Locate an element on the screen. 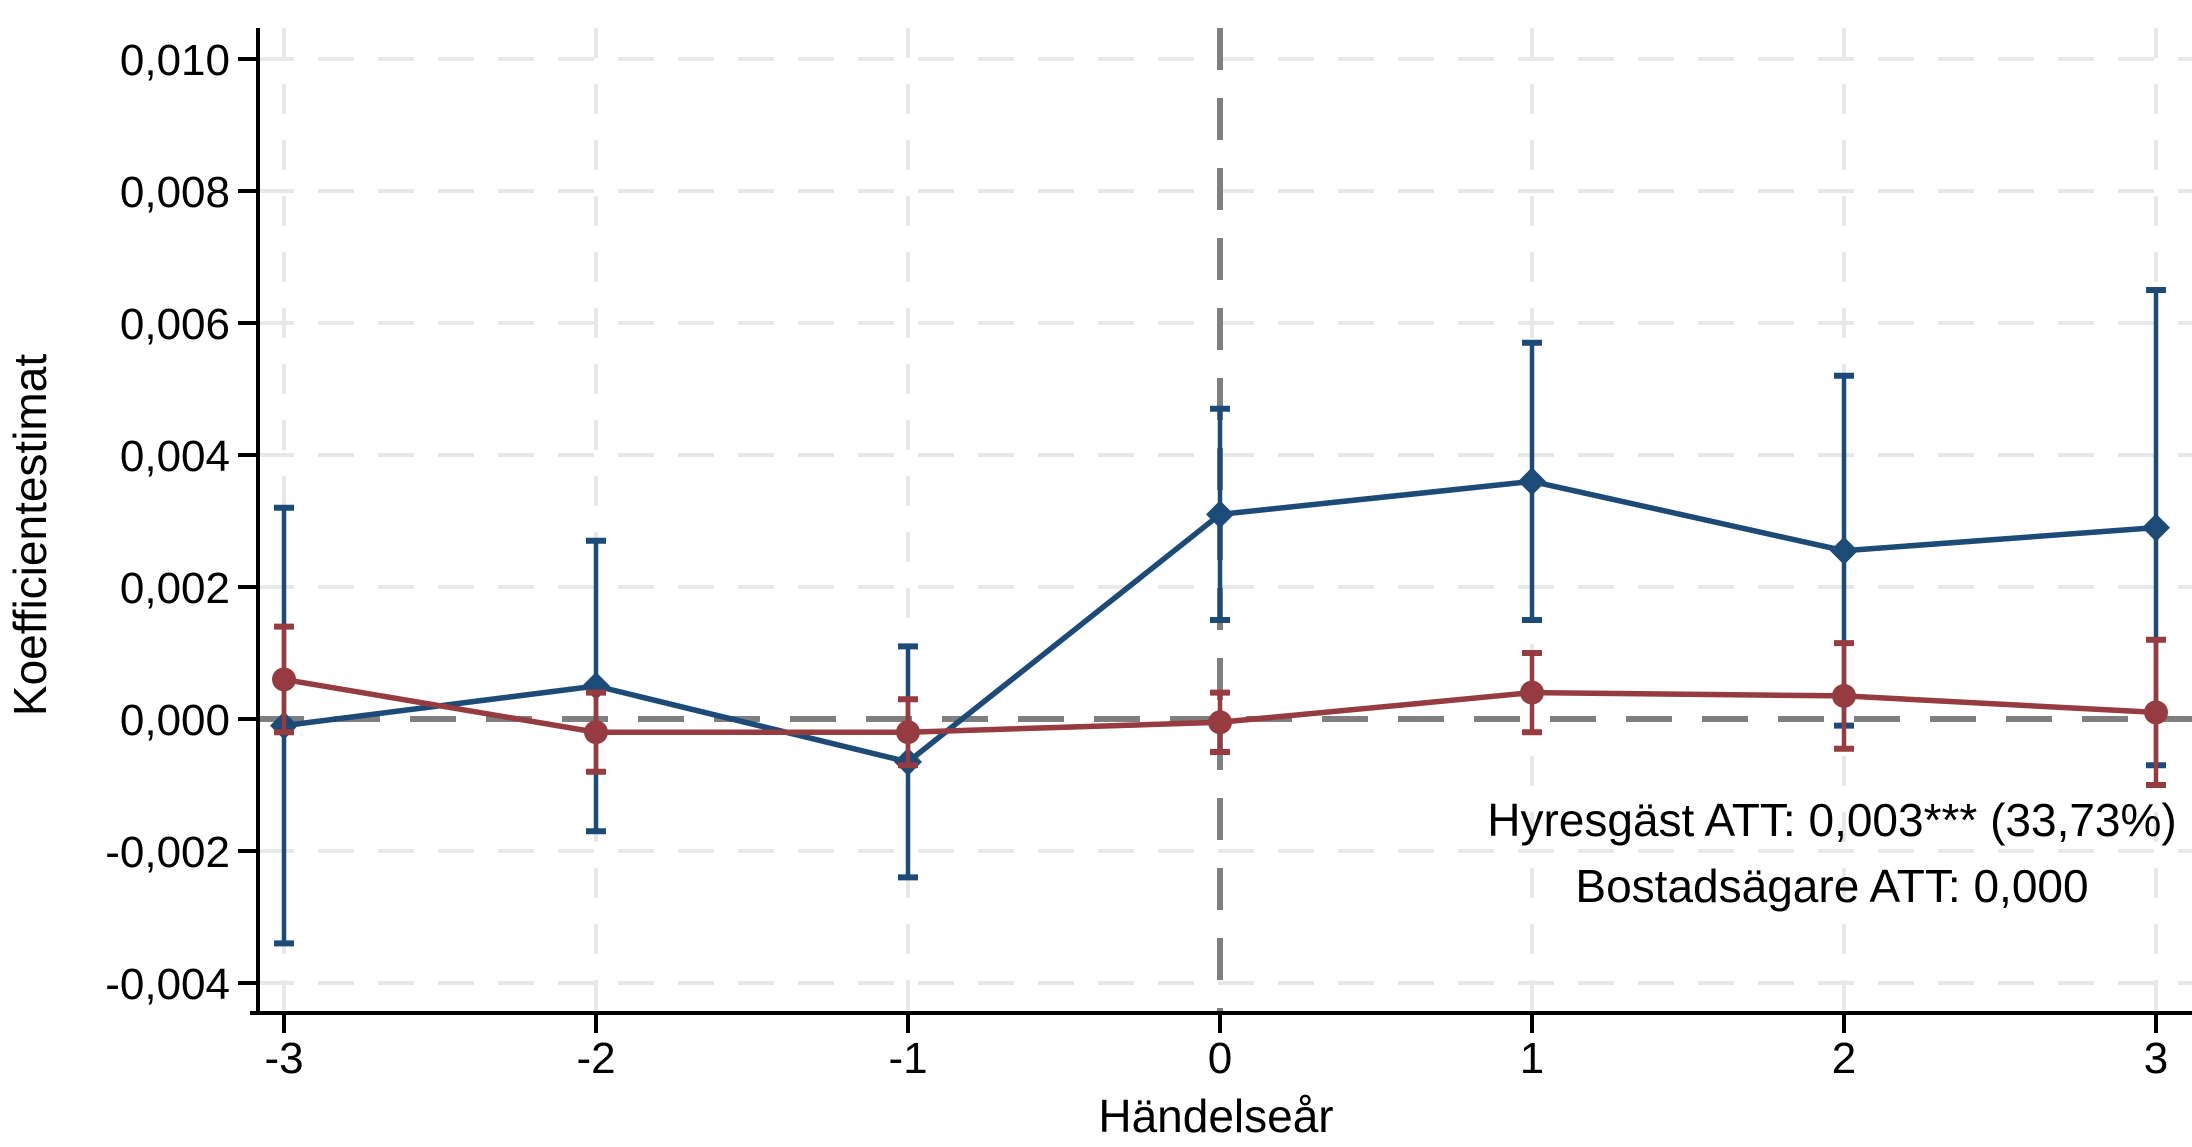  y-tick-label: -0,004 is located at coordinates (167, 984).